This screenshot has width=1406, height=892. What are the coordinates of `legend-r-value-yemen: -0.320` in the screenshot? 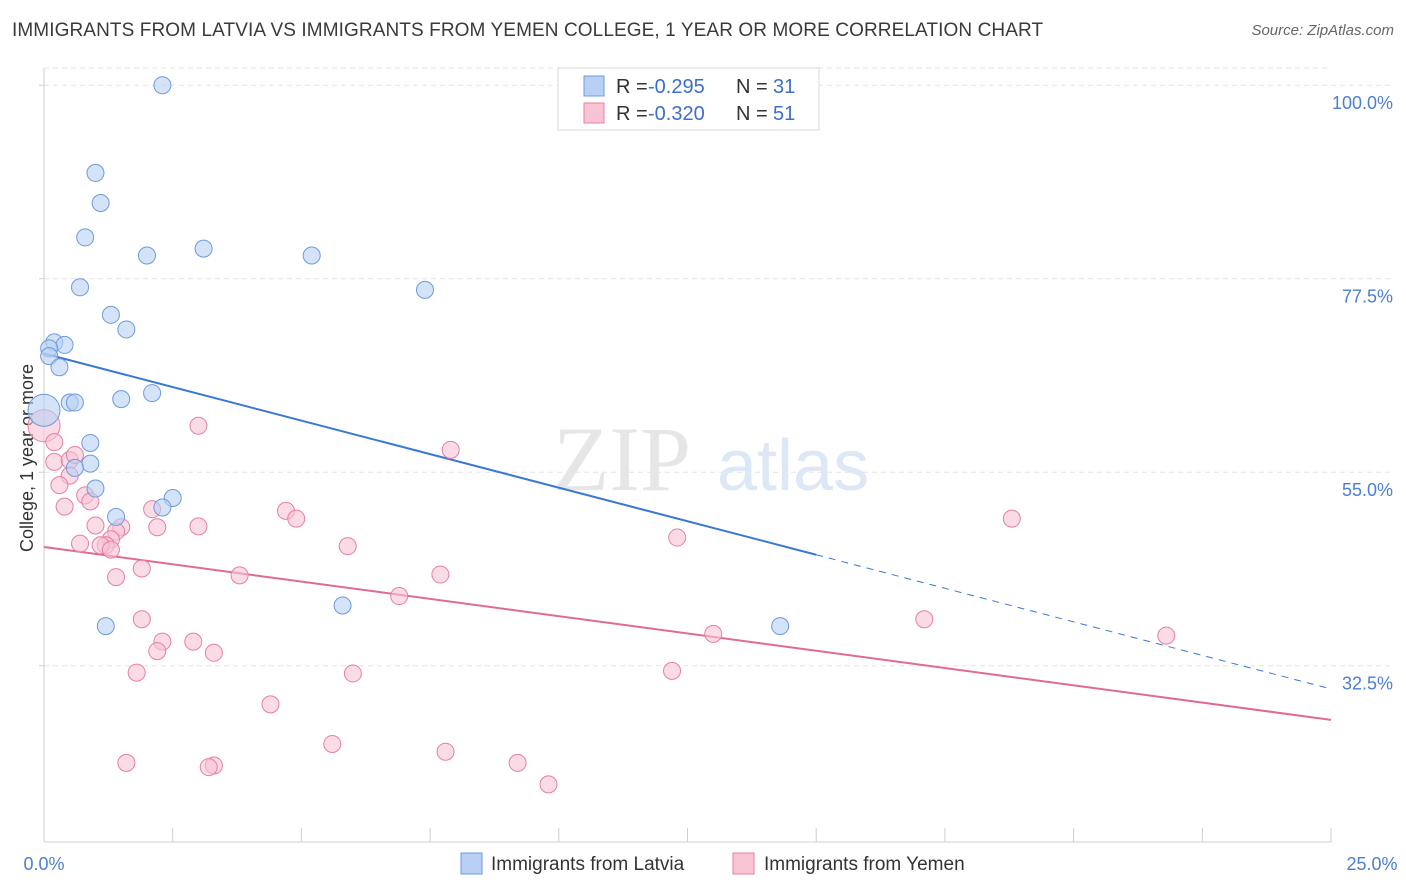 It's located at (676, 114).